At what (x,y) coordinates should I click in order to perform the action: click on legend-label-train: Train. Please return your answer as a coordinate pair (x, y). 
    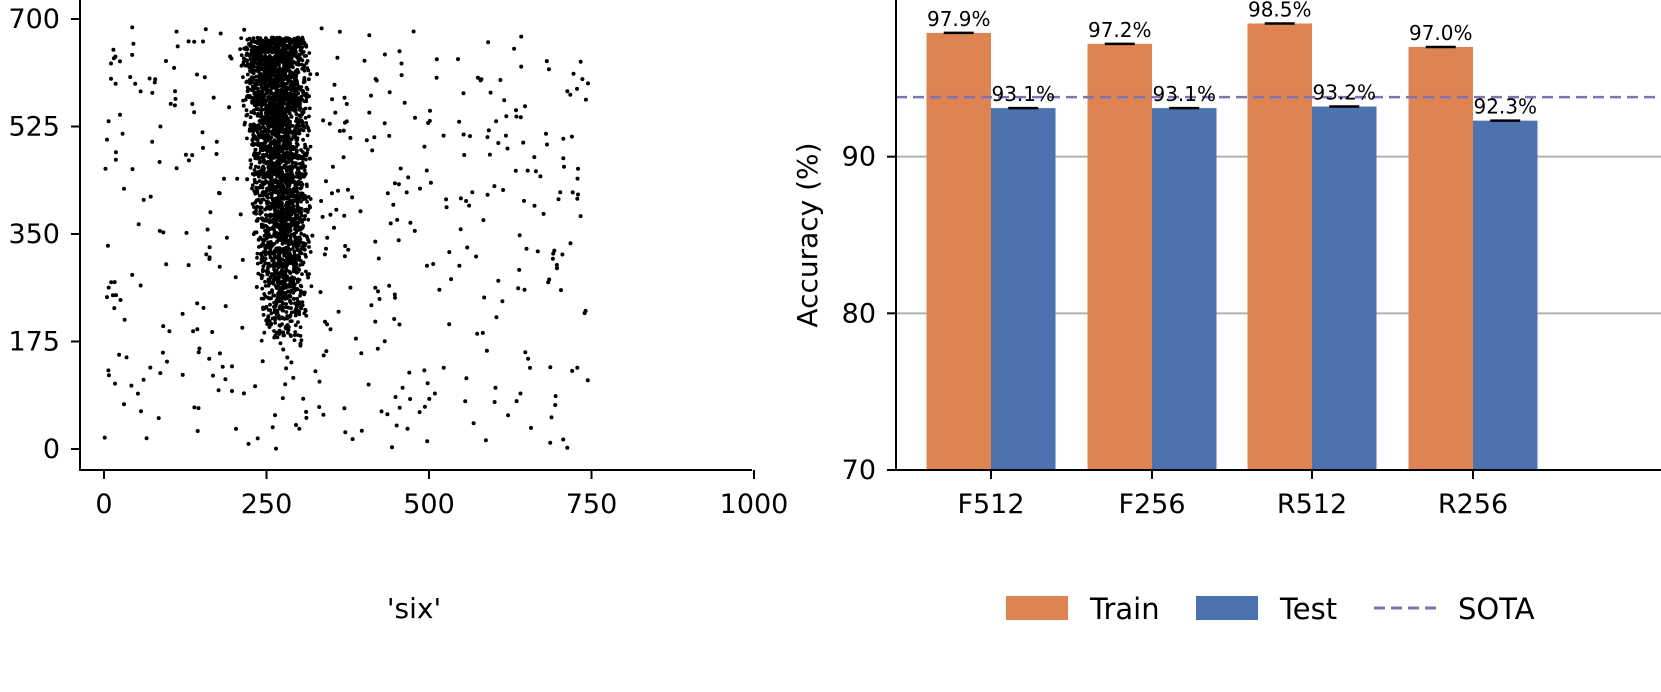
    Looking at the image, I should click on (1124, 609).